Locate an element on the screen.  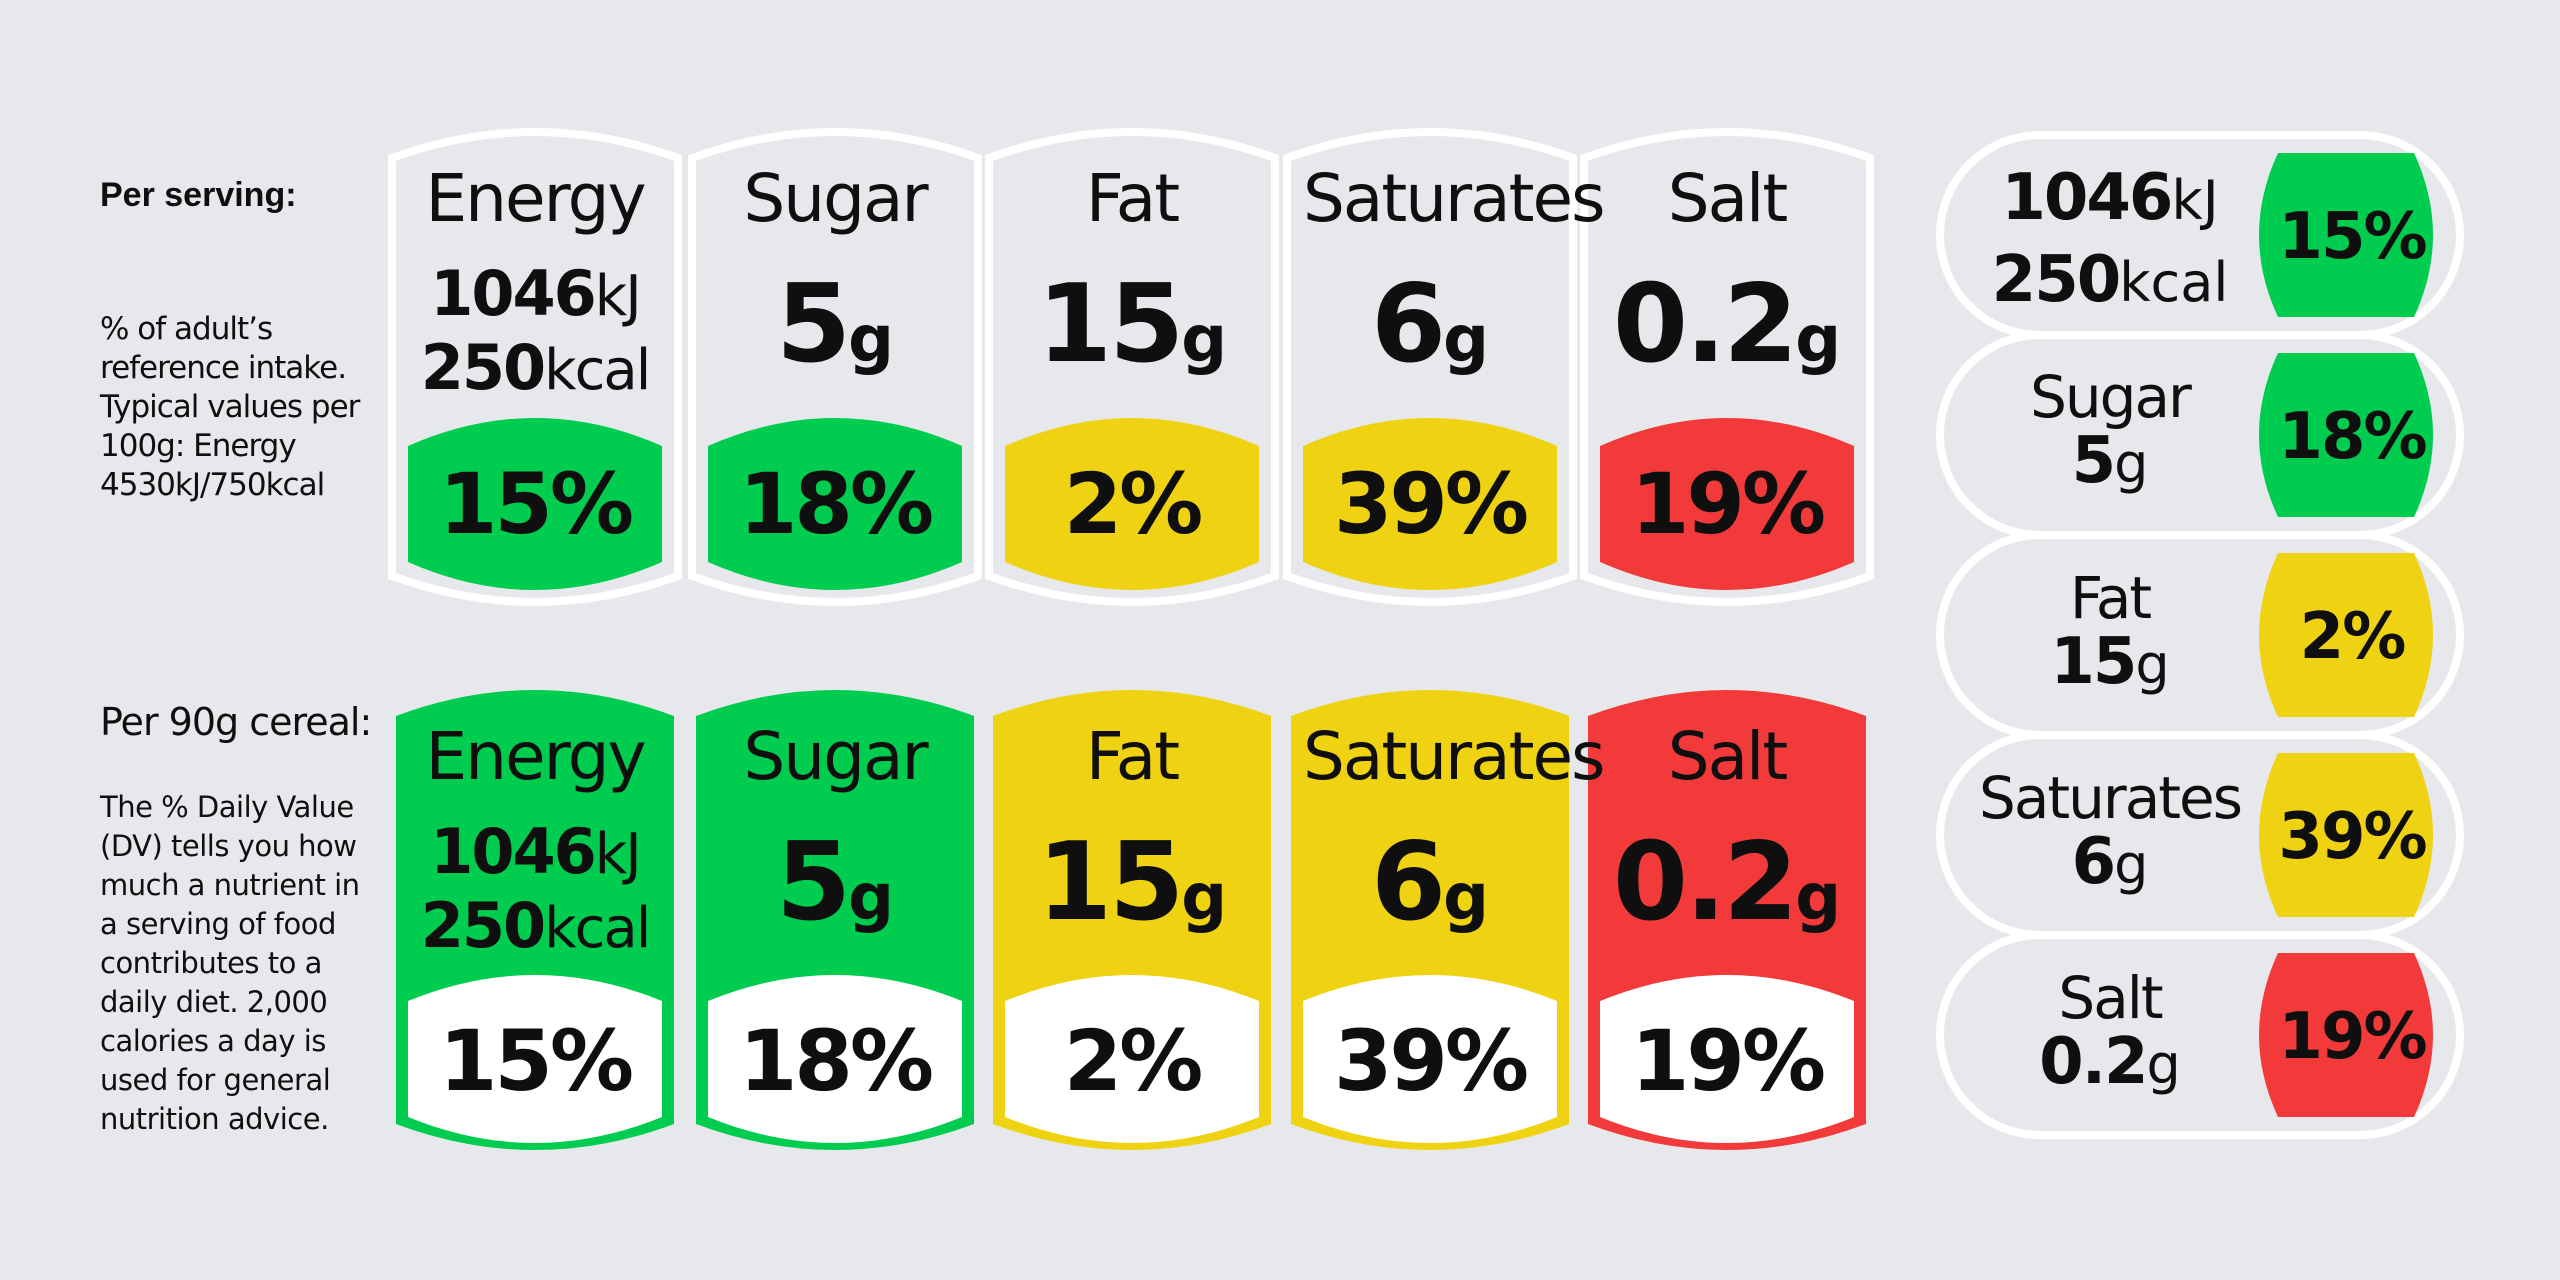
nutrient-label: Sugar 5g is located at coordinates (2110, 438).